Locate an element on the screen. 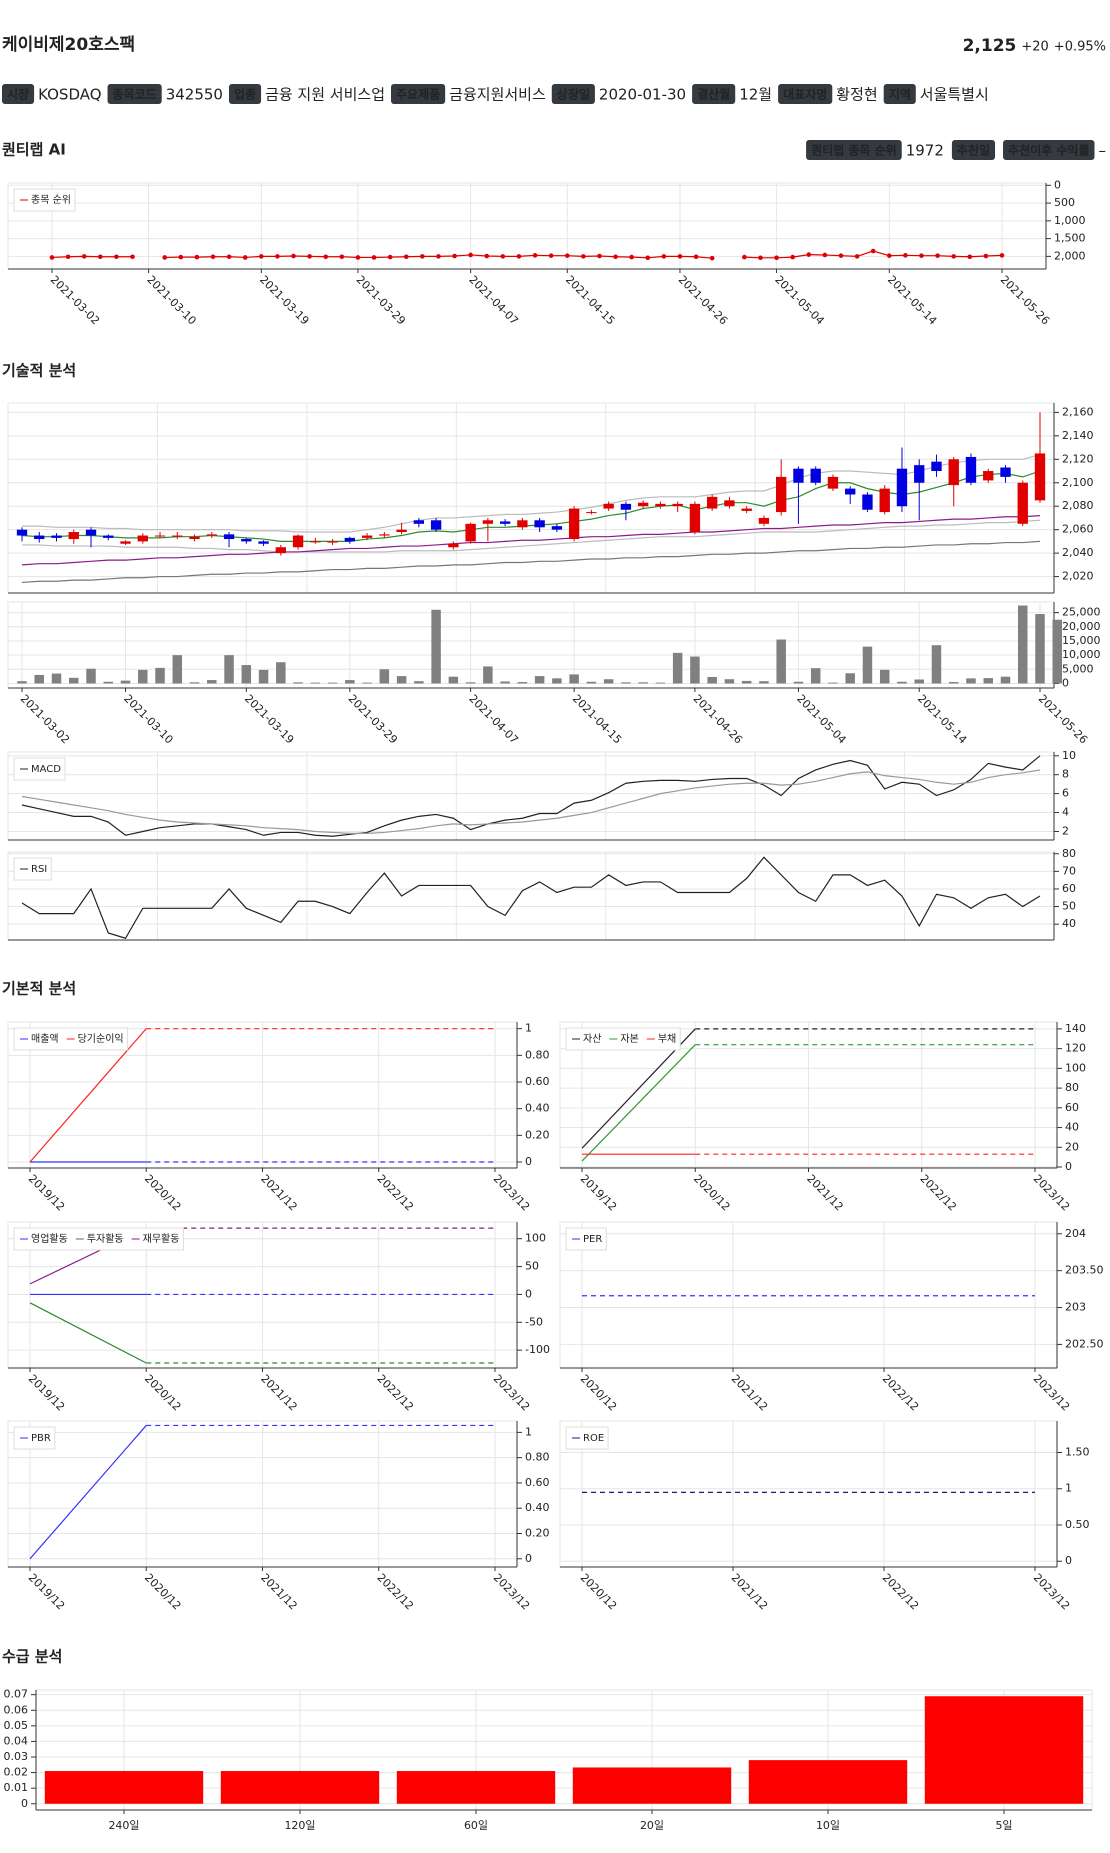 This screenshot has width=1110, height=1853. legend-box is located at coordinates (623, 1039).